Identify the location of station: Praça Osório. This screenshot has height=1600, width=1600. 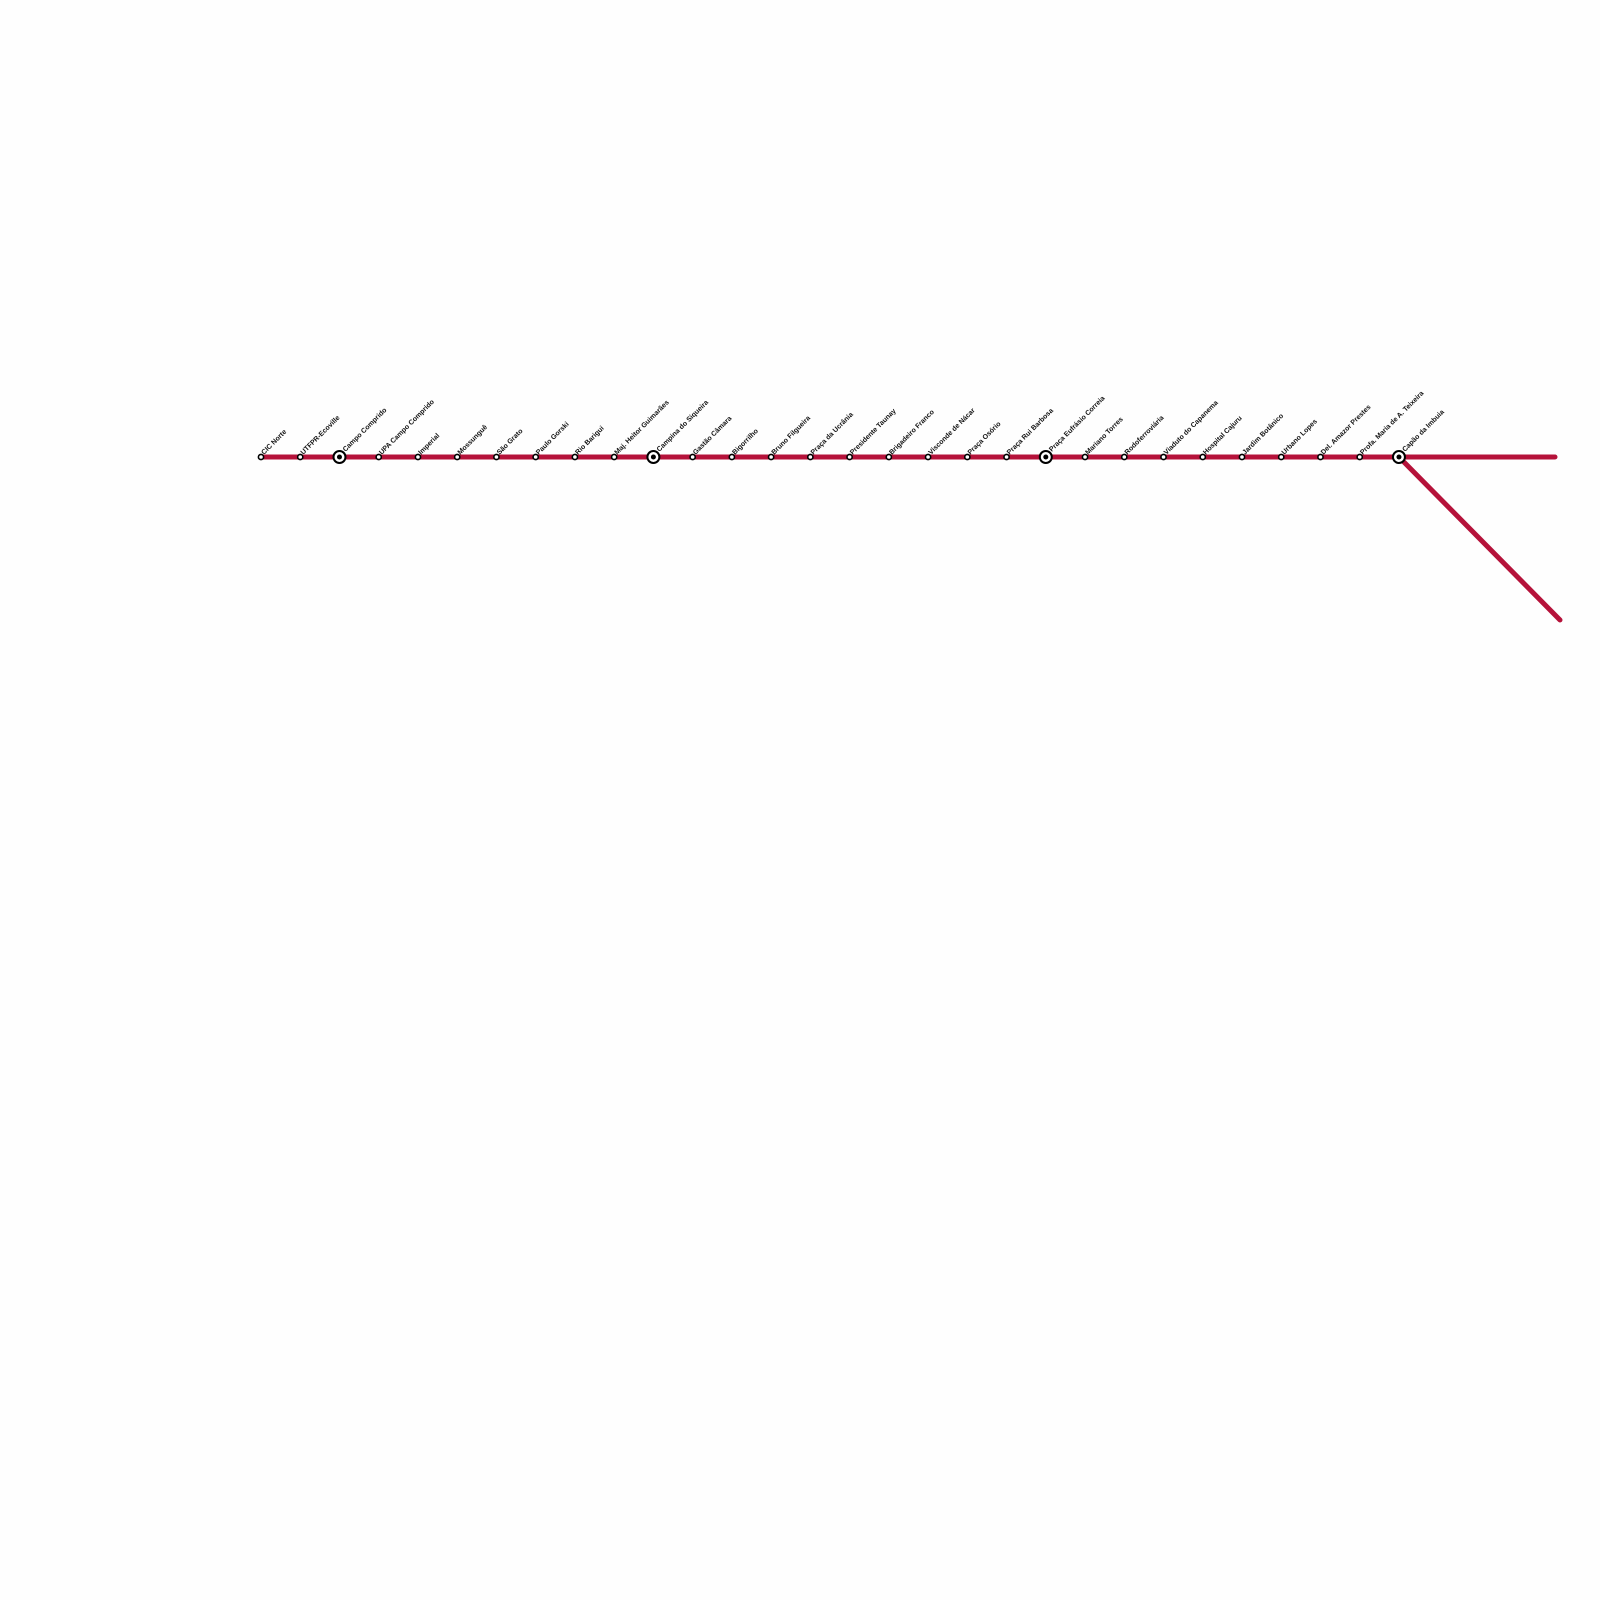
(983, 441).